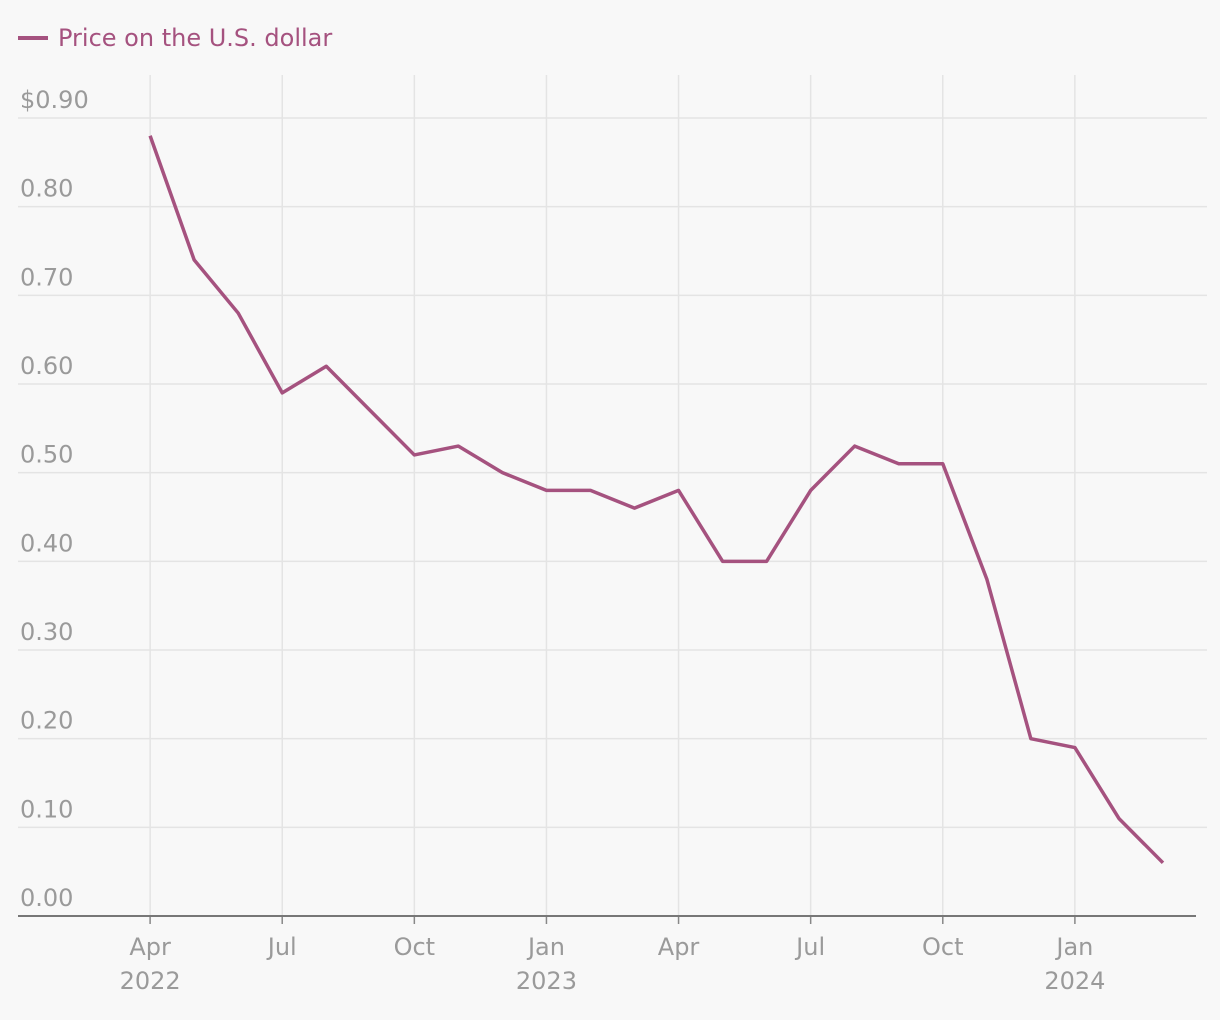 The height and width of the screenshot is (1020, 1220). What do you see at coordinates (54, 100) in the screenshot?
I see `y-tick-label: $0.90` at bounding box center [54, 100].